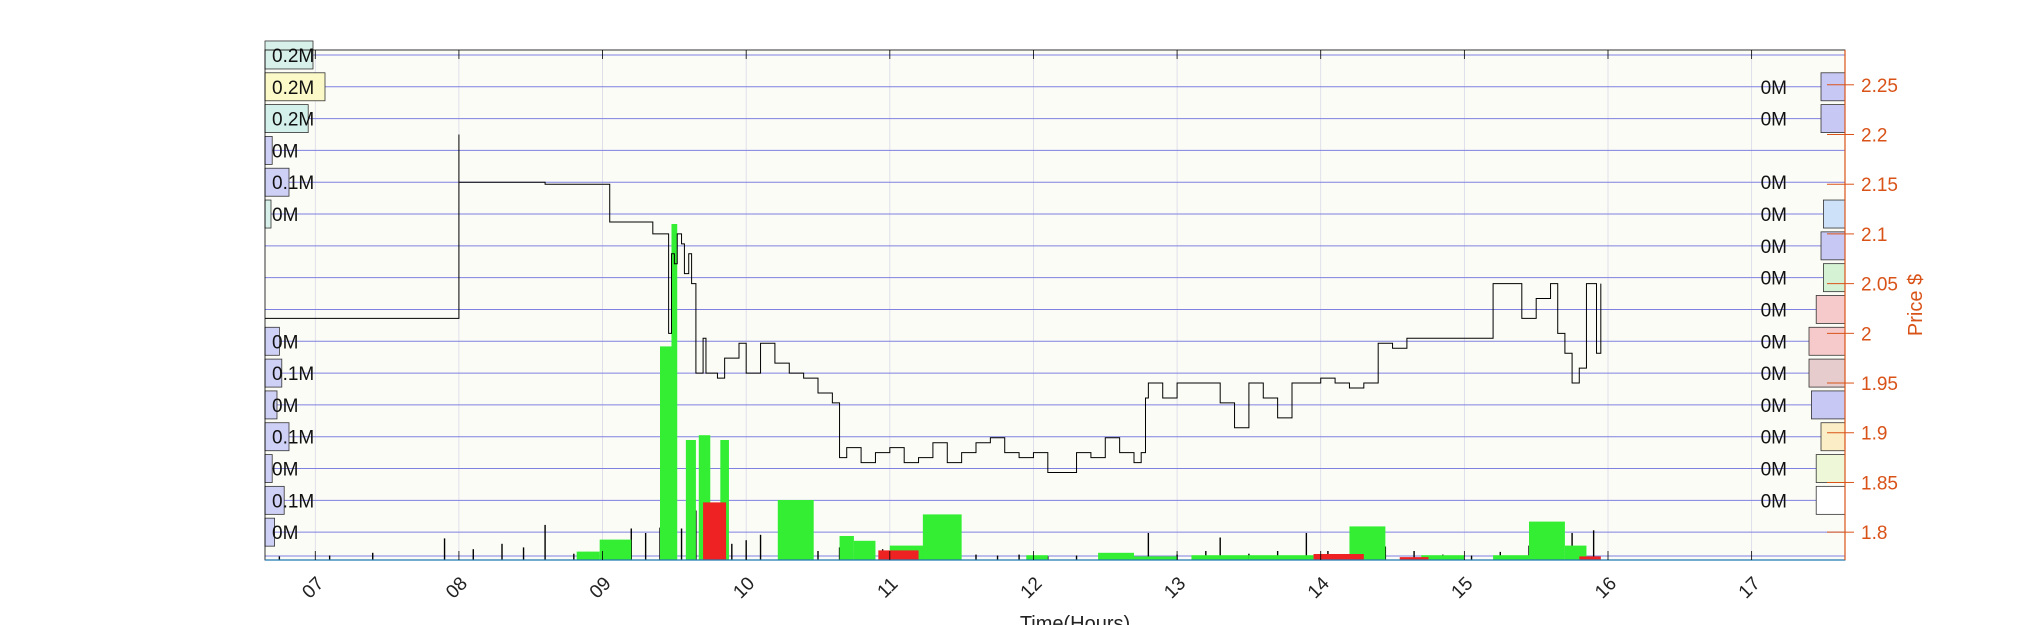  What do you see at coordinates (1319, 588) in the screenshot?
I see `x-tick-label: 14` at bounding box center [1319, 588].